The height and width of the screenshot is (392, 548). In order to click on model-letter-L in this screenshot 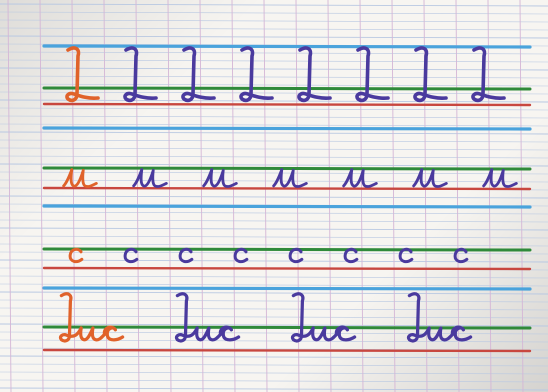, I will do `click(82, 74)`.